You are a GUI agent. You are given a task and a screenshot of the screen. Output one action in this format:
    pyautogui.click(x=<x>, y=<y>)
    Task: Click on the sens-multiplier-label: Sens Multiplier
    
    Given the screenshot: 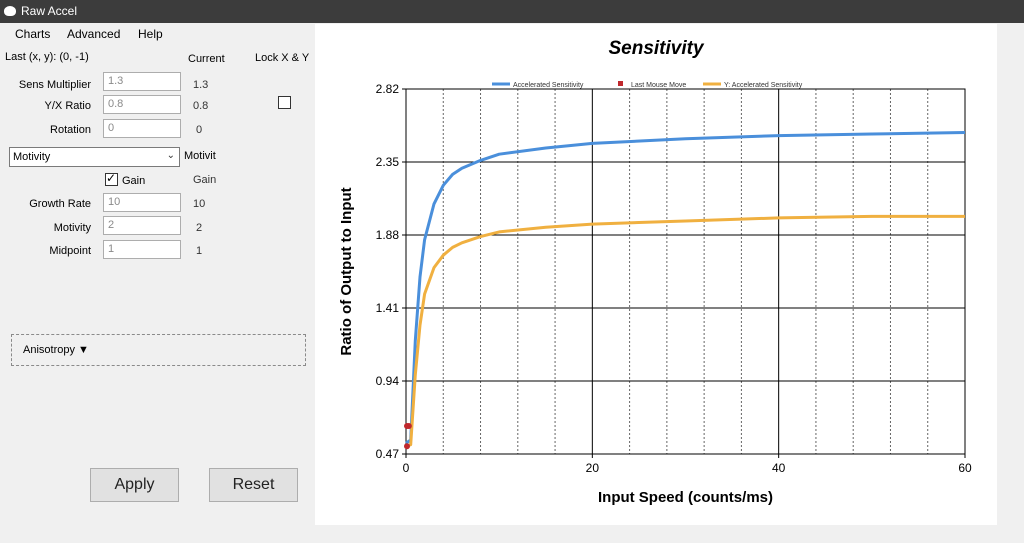 What is the action you would take?
    pyautogui.click(x=54, y=85)
    